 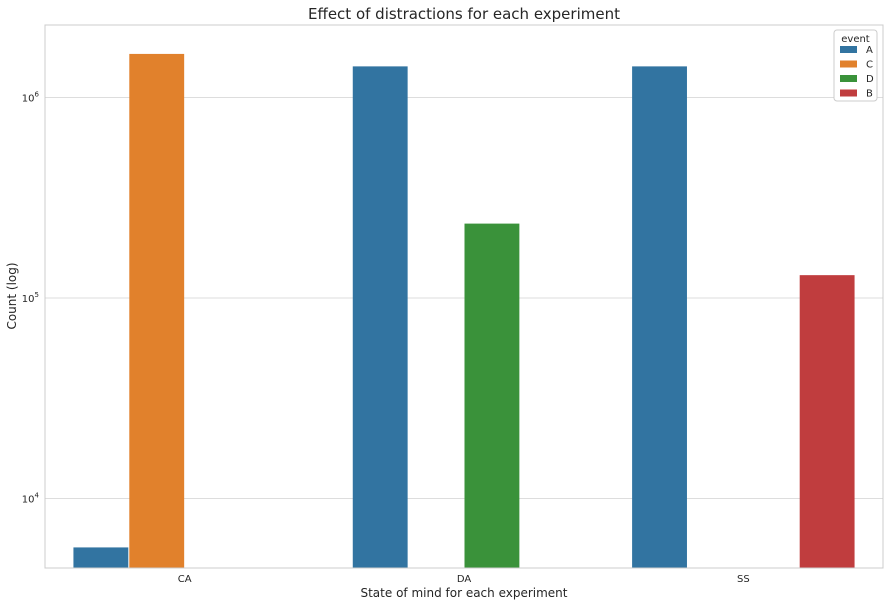 I want to click on bar-B-SS, so click(x=827, y=421).